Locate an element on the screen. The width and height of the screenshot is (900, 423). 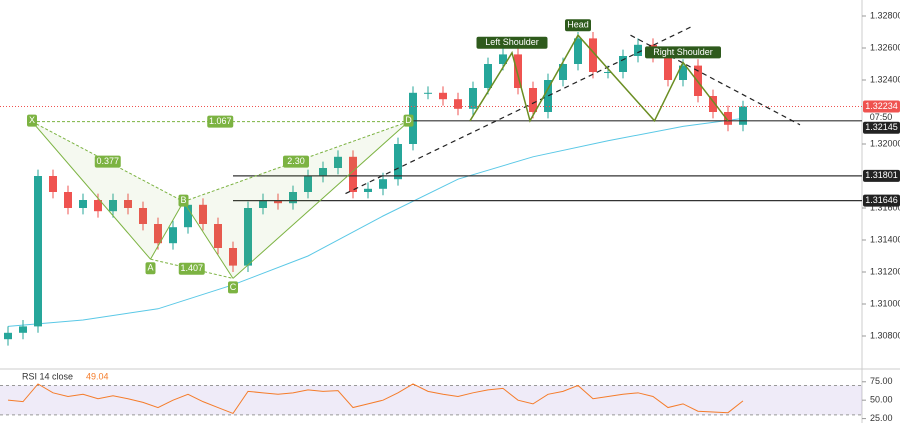
y-tick-label: 1.30800 is located at coordinates (885, 335).